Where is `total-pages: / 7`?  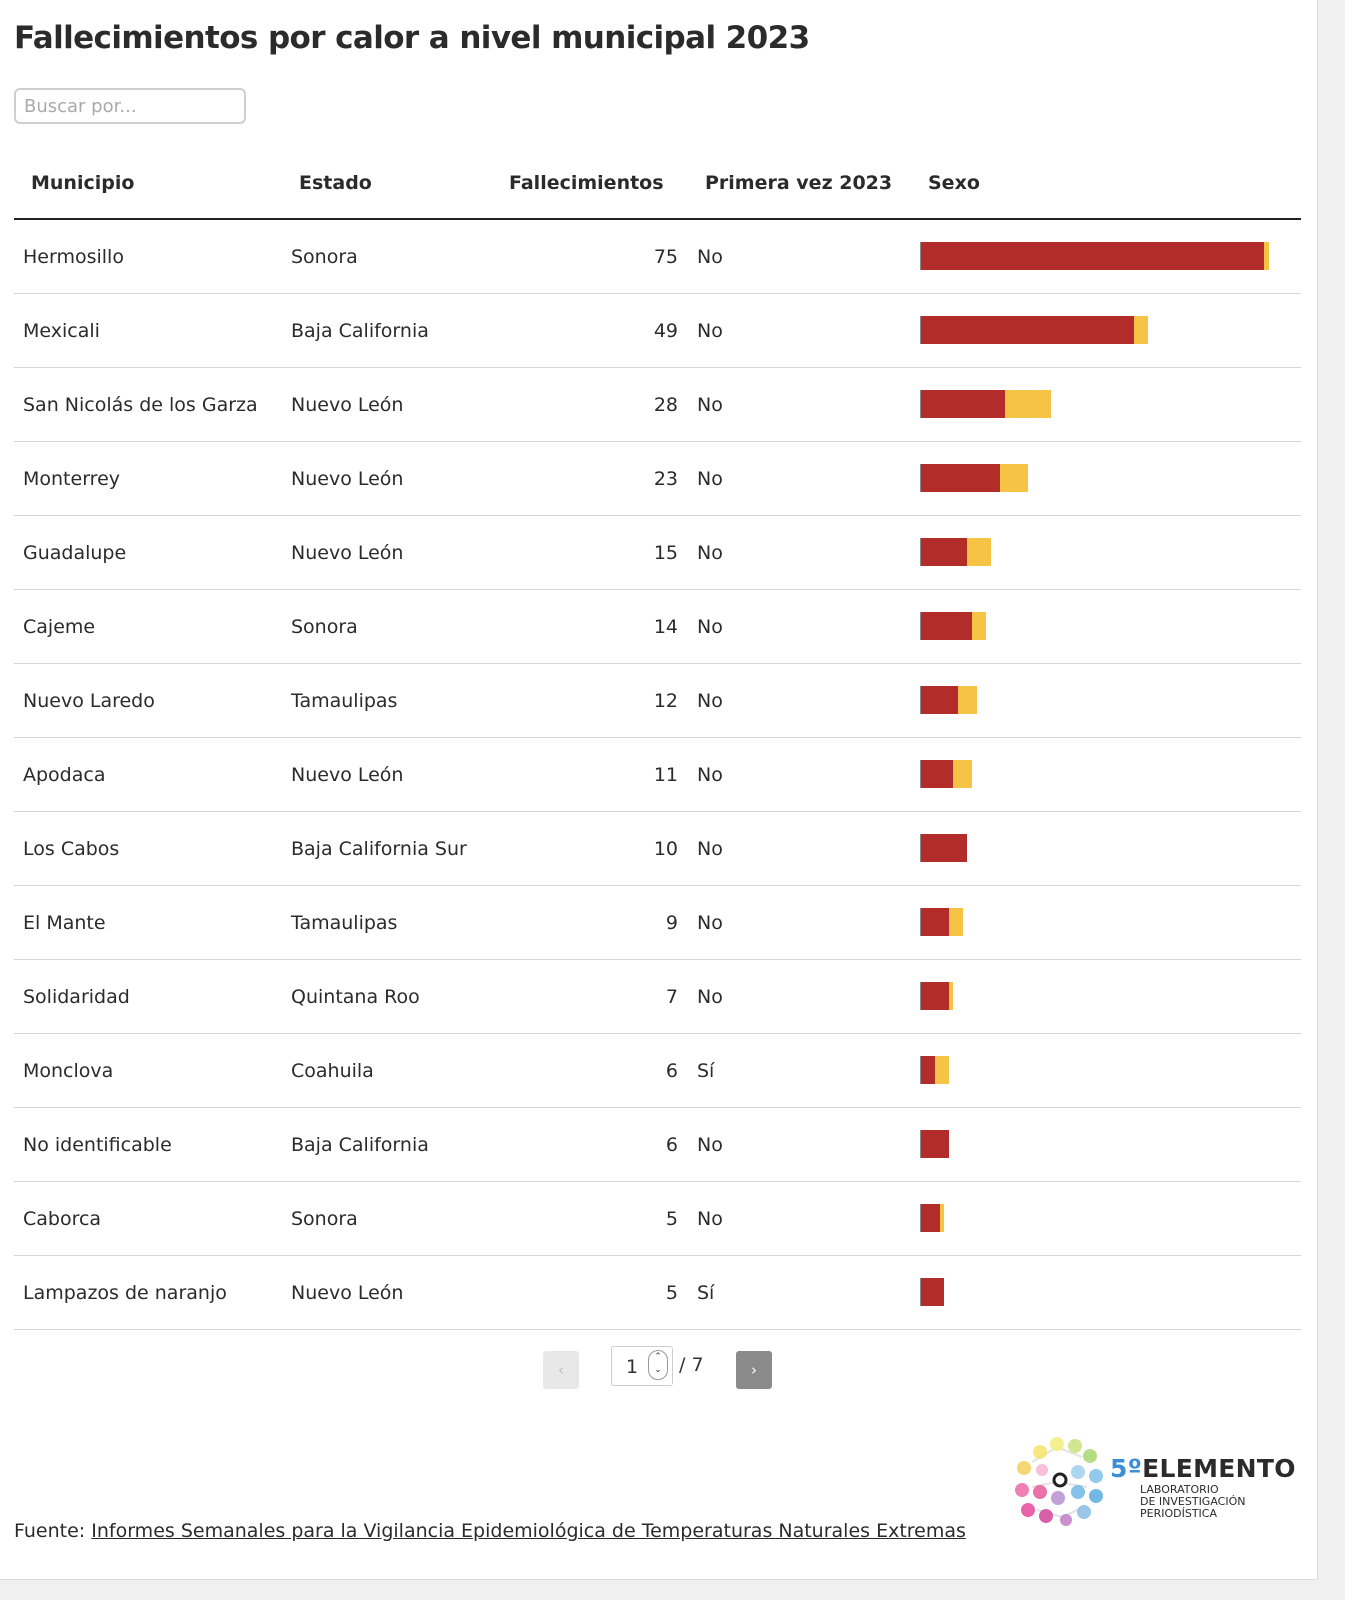
total-pages: / 7 is located at coordinates (691, 1365).